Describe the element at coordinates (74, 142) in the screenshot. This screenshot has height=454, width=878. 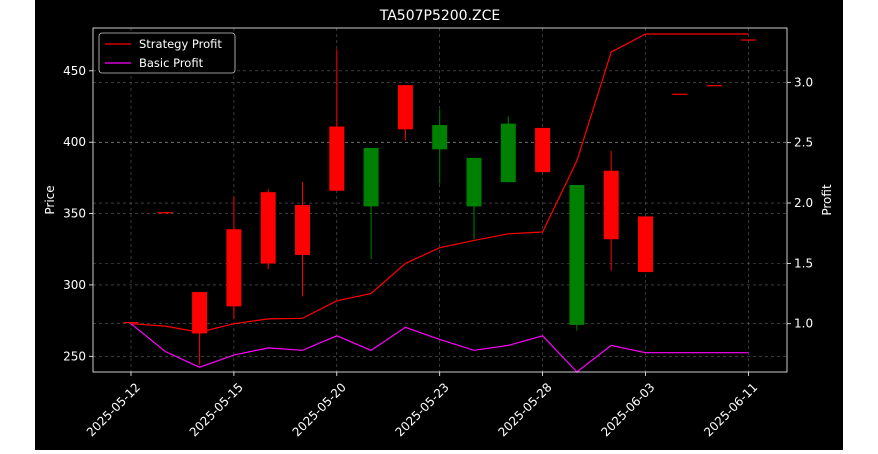
I see `y-tick-label-left: 400` at that location.